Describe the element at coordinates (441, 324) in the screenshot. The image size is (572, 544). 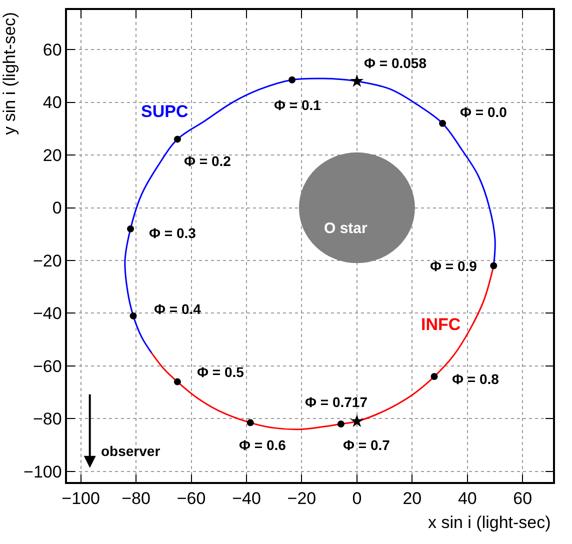
I see `series-label: INFC` at that location.